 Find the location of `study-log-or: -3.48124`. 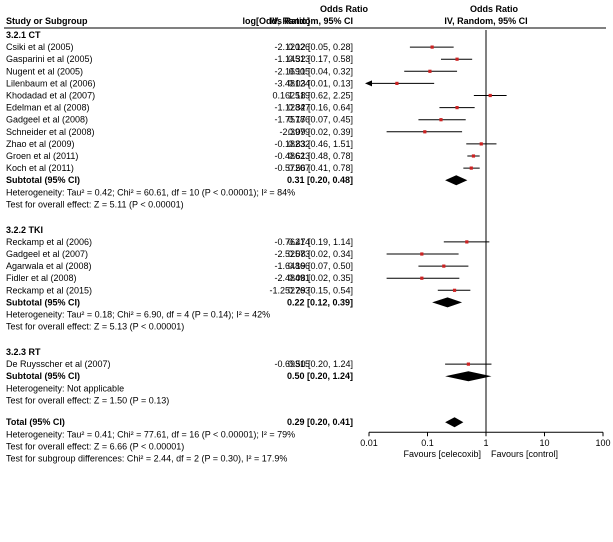

study-log-or: -3.48124 is located at coordinates (292, 83).